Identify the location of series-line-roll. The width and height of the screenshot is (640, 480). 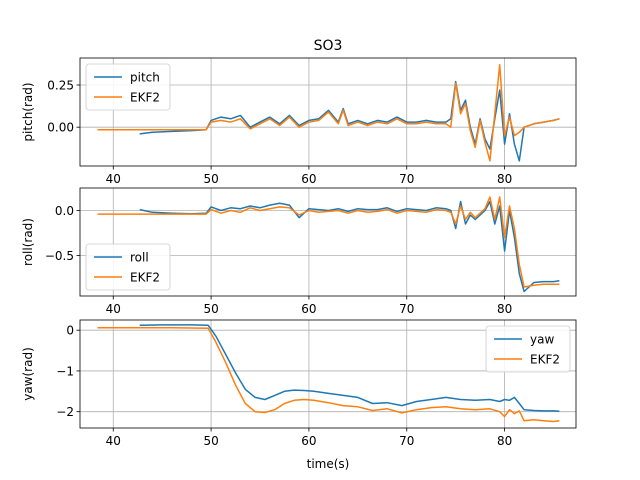
(349, 246).